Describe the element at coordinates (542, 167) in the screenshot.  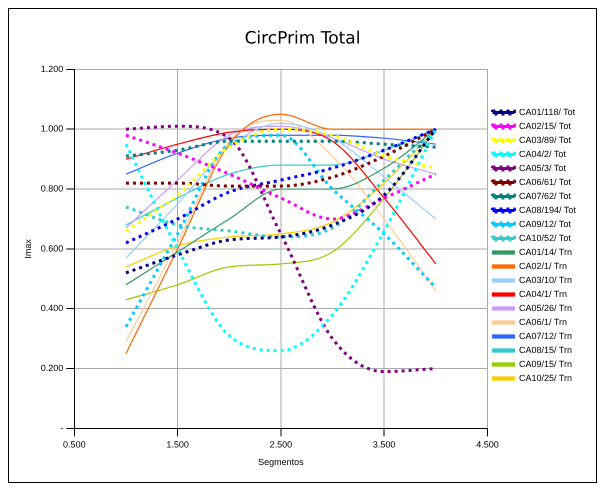
I see `legend-label: CA05/3/ Tot` at that location.